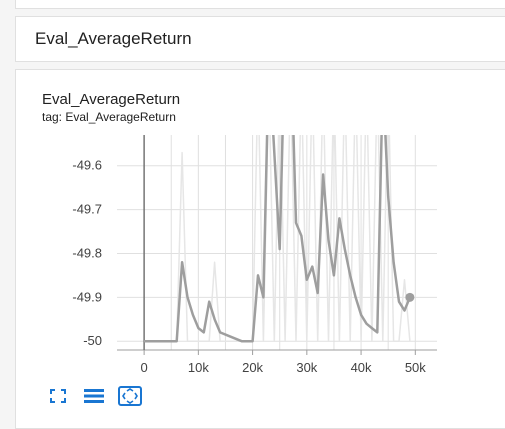  I want to click on point-layer, so click(410, 297).